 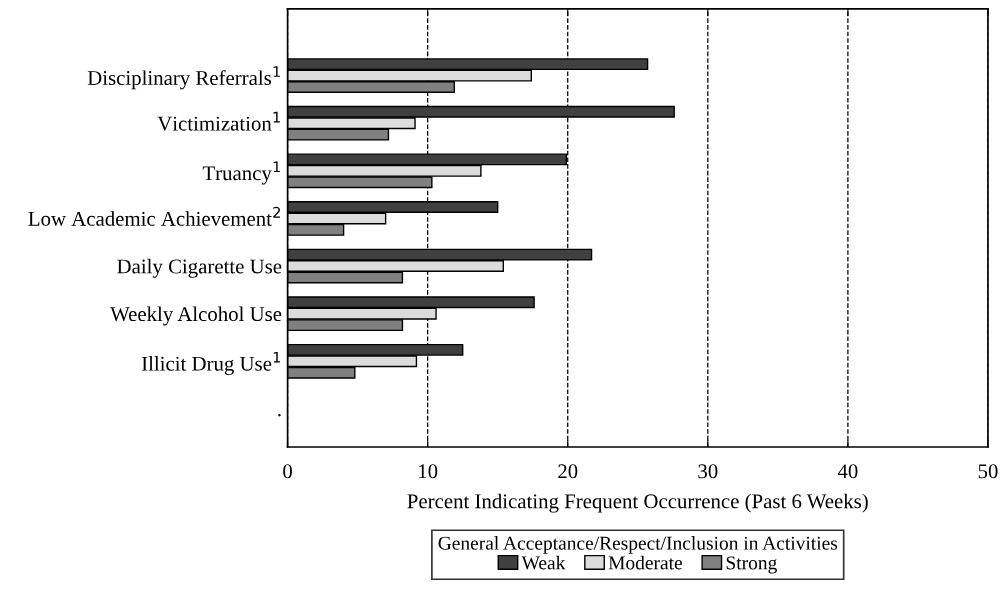 I want to click on x-tick-label: 40, so click(x=847, y=471).